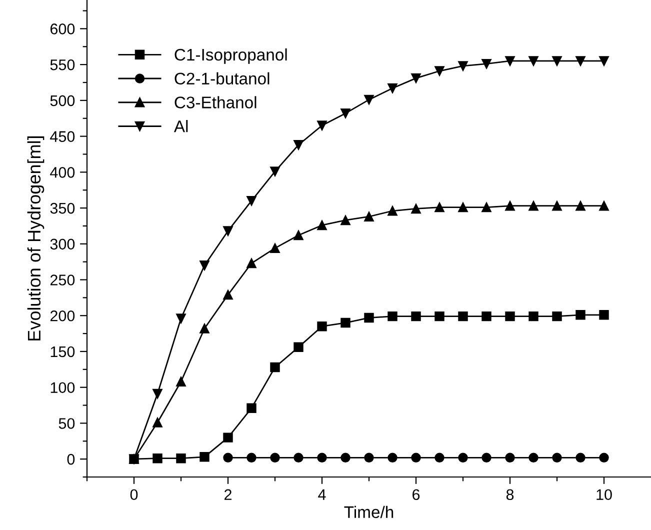  I want to click on x-tick-label: 6, so click(416, 494).